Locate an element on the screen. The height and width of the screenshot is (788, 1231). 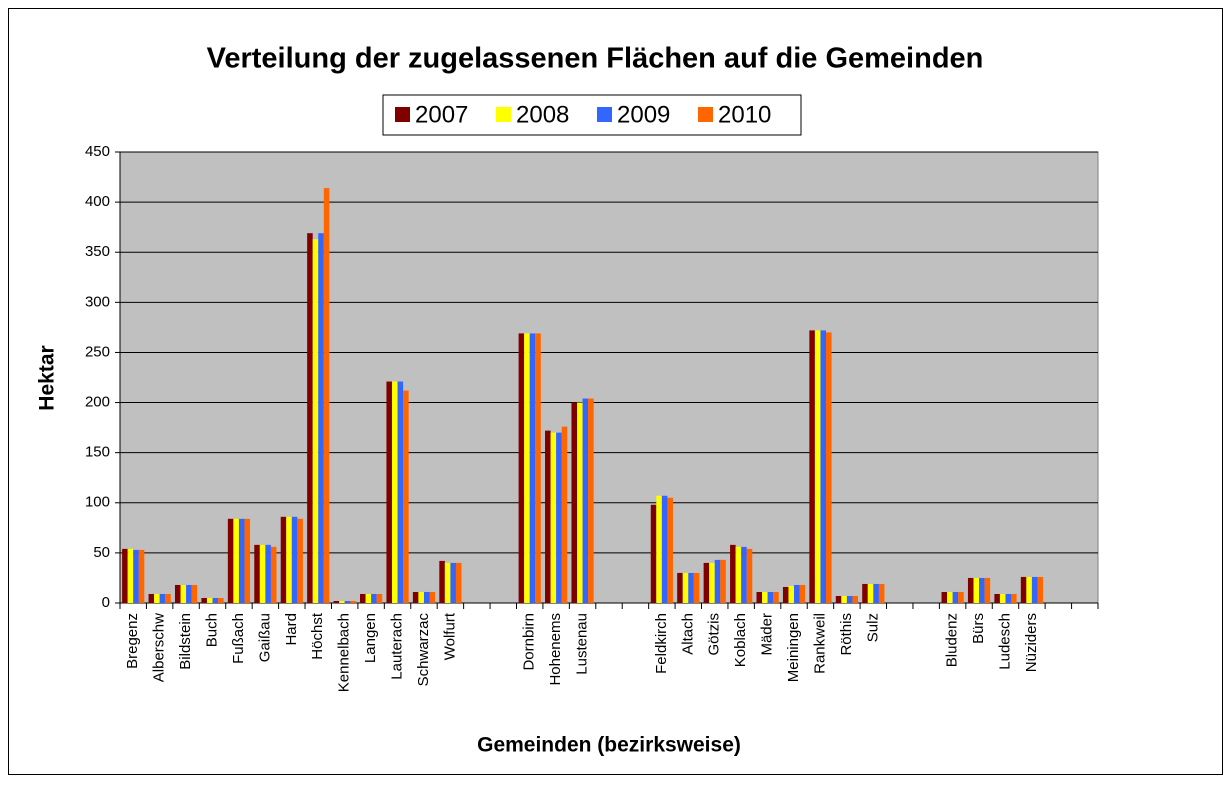
y-tick-label: 400 is located at coordinates (97, 201).